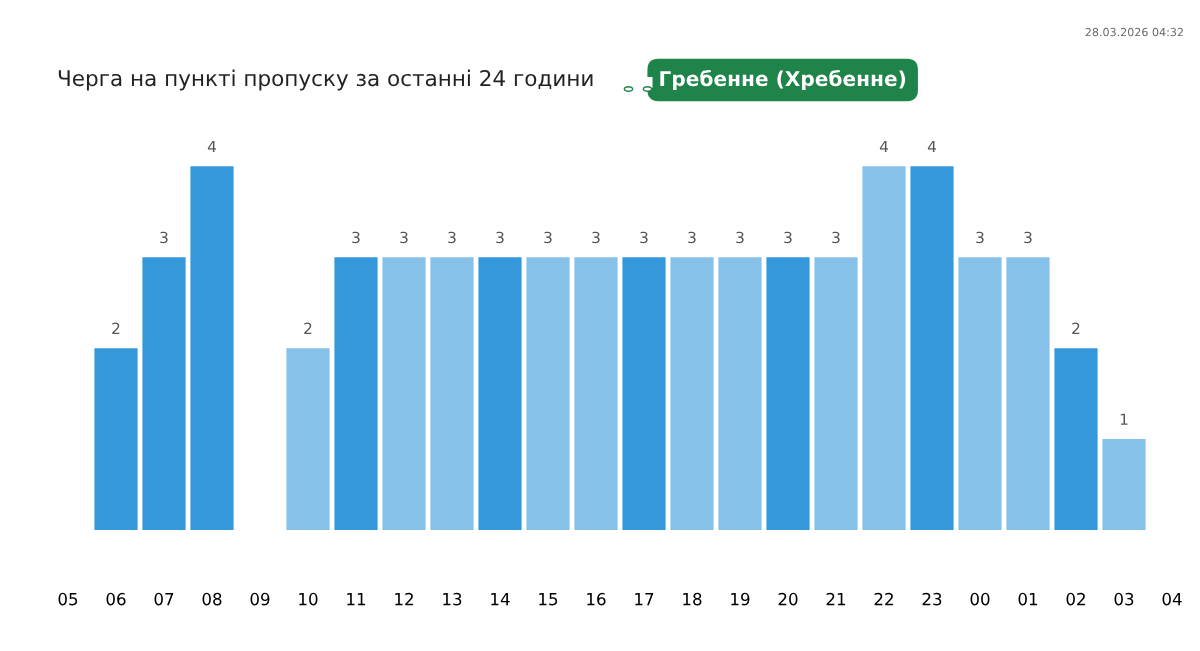 The image size is (1200, 651). I want to click on x-tick-label: 23, so click(932, 599).